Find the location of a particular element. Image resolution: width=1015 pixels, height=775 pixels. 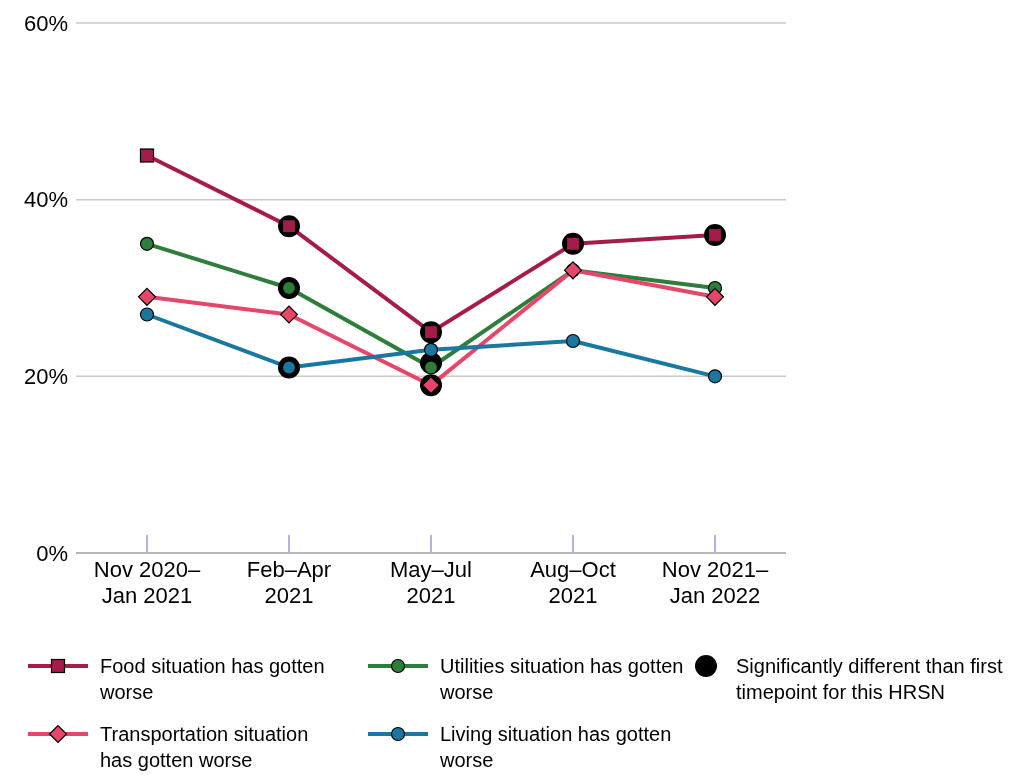

x-tick-label: Nov 2020–Jan 2021 is located at coordinates (147, 582).